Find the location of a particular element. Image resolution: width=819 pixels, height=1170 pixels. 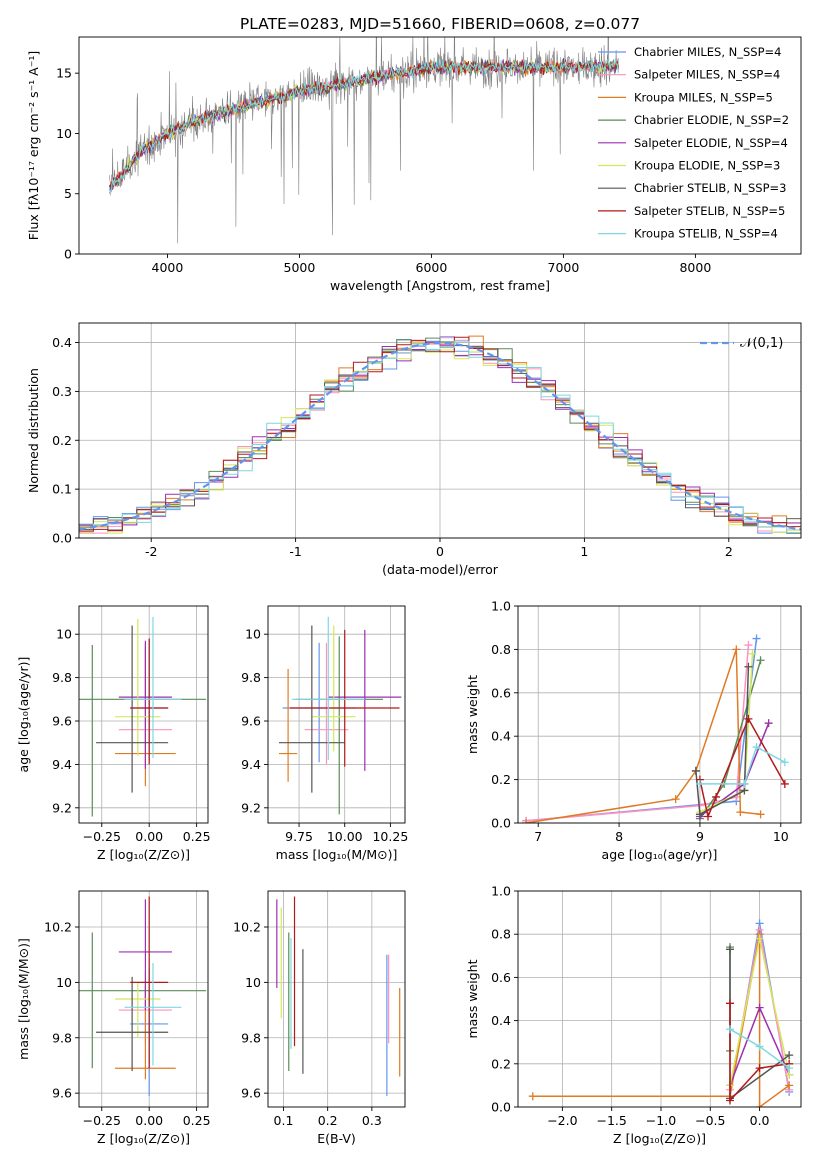

z-weight-xtick-label: −0.5 is located at coordinates (710, 1120).